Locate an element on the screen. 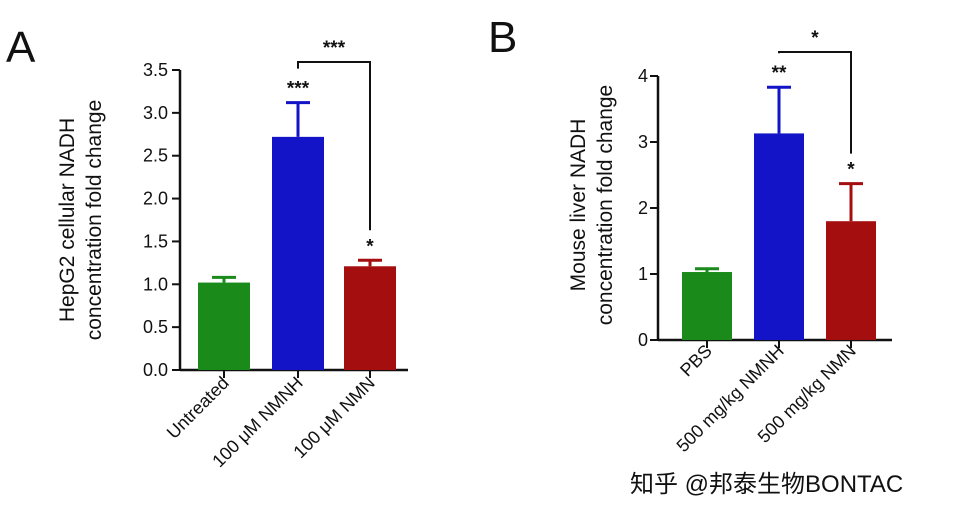  bracket-label: *** is located at coordinates (334, 48).